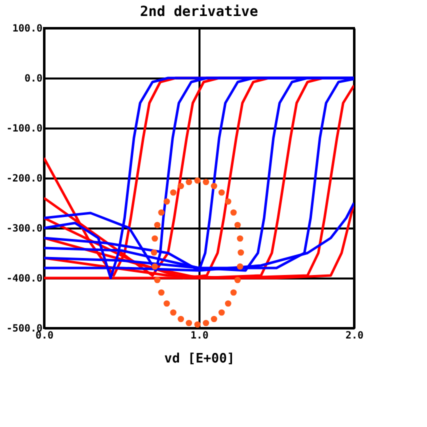  What do you see at coordinates (24, 229) in the screenshot?
I see `y-tick-label: -300.0` at bounding box center [24, 229].